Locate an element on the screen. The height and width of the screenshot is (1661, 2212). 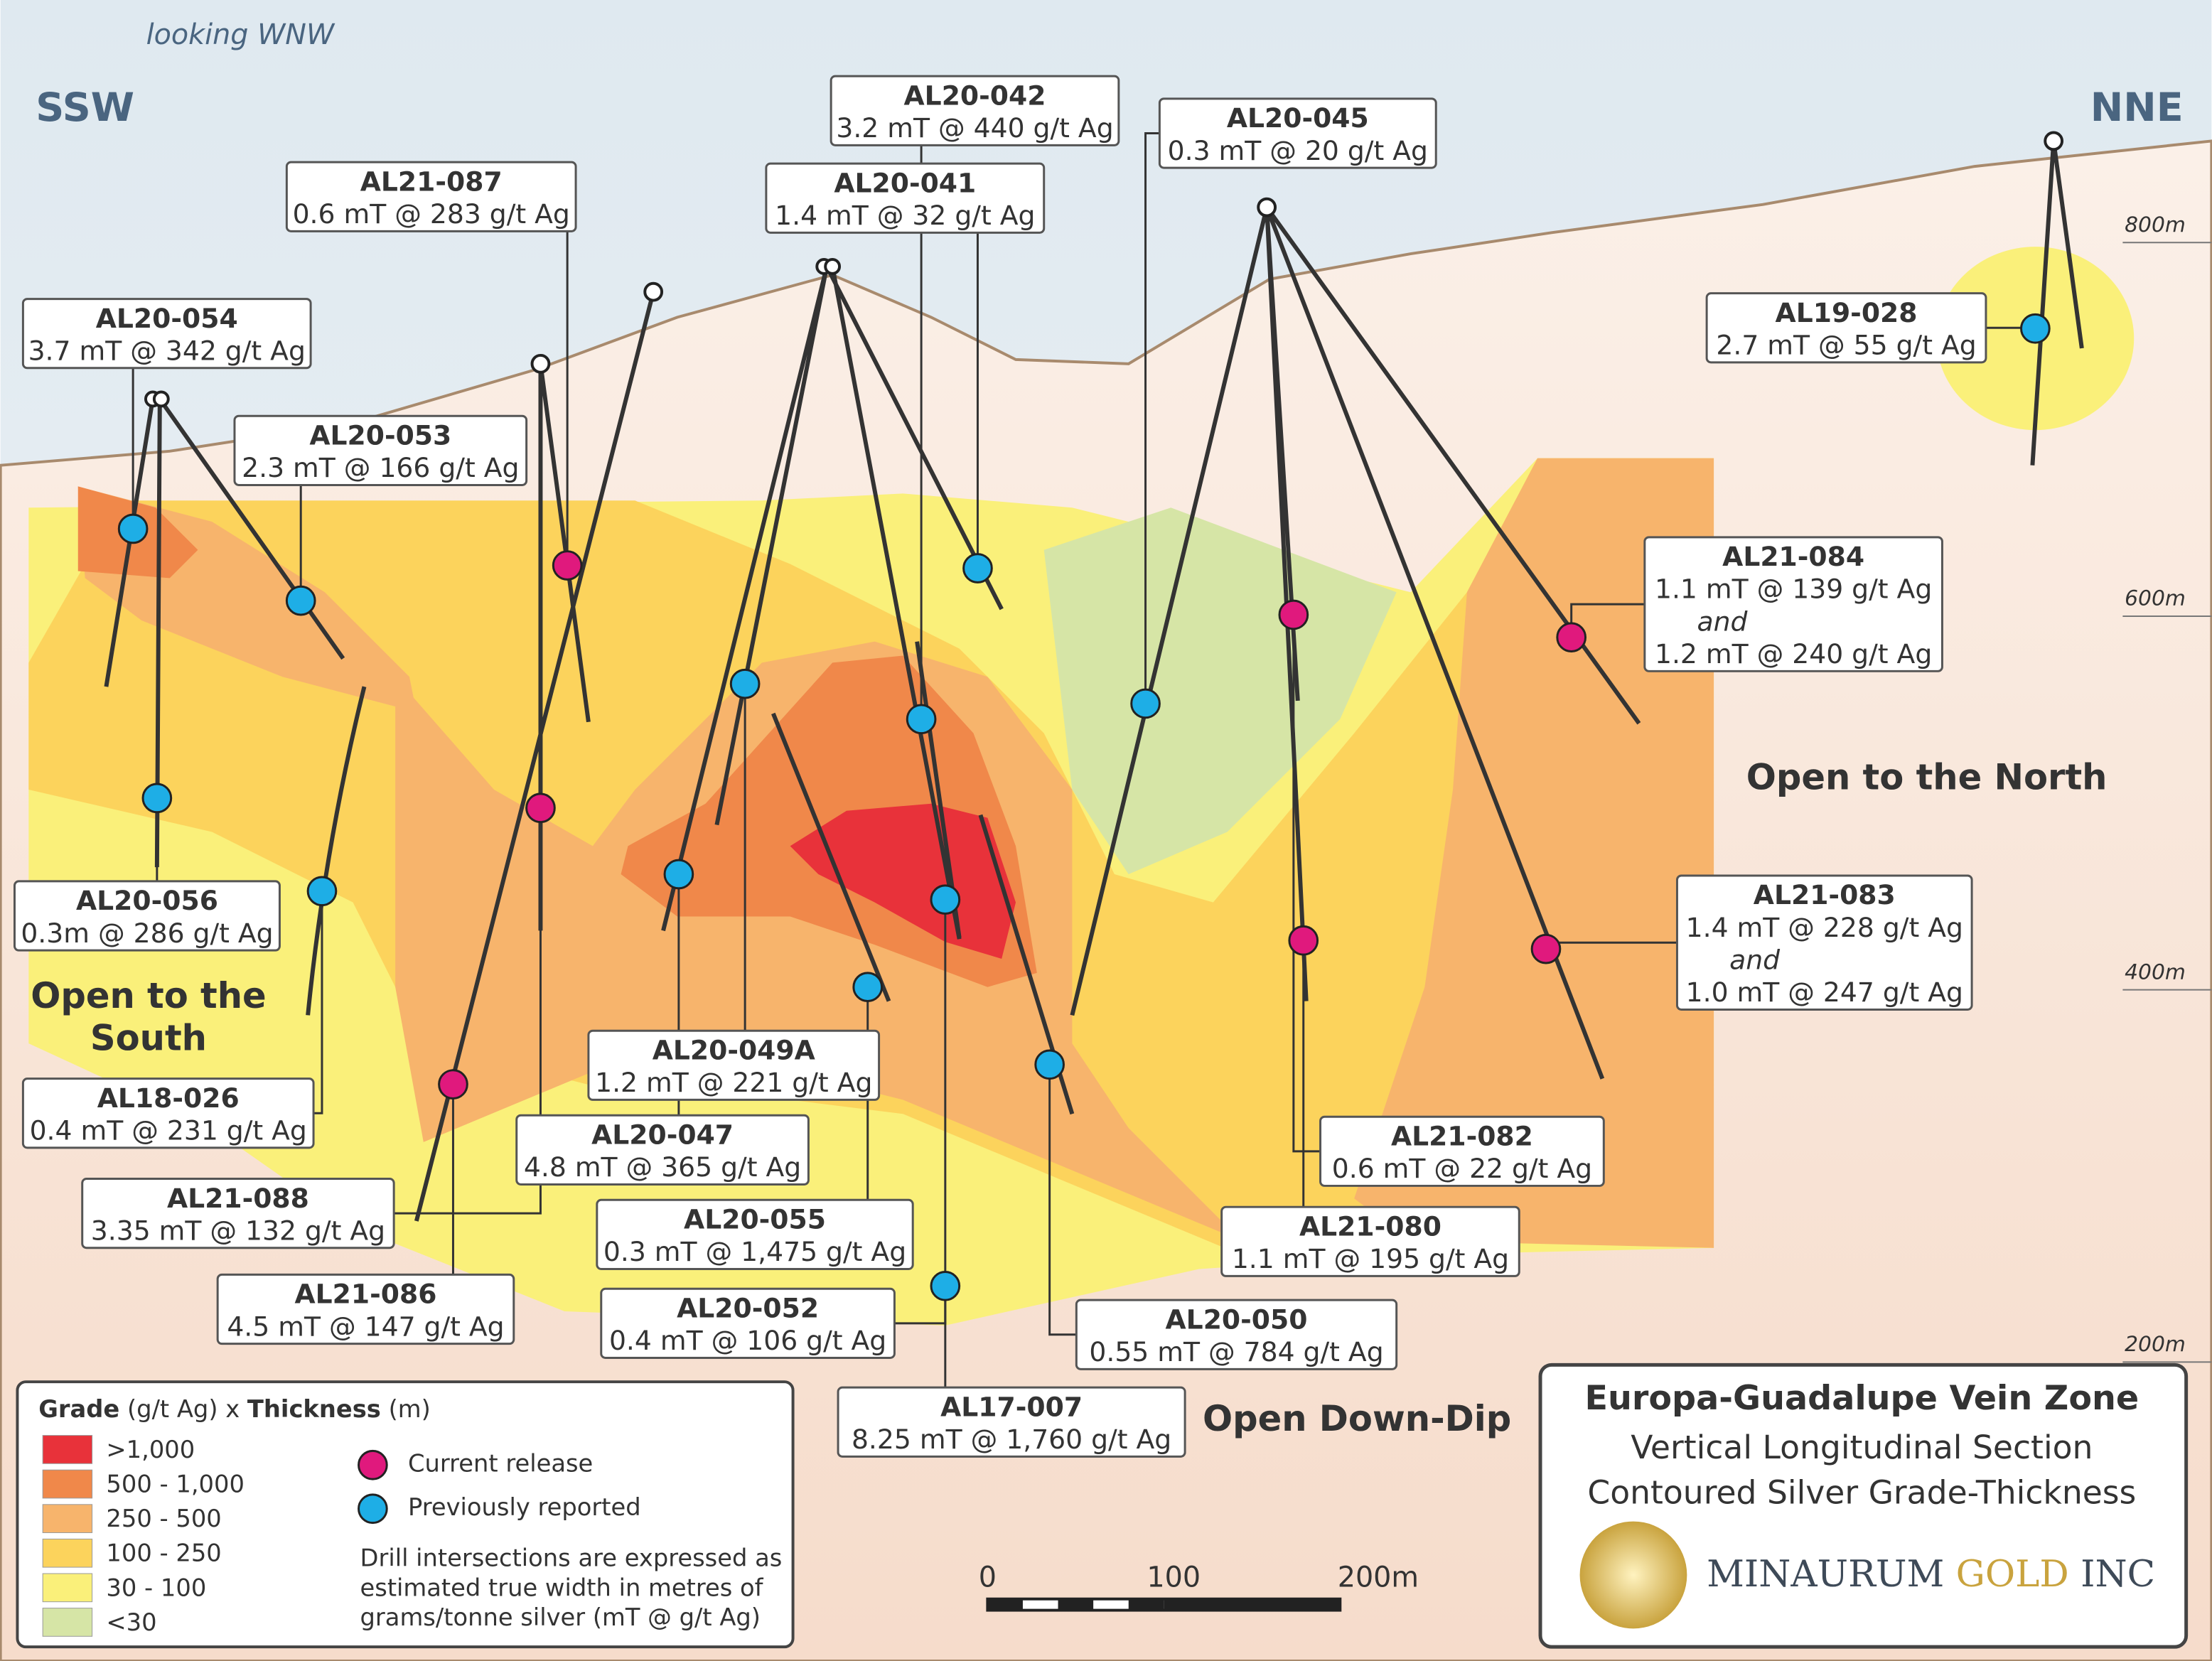
legend-label: >1,000 is located at coordinates (150, 1449).